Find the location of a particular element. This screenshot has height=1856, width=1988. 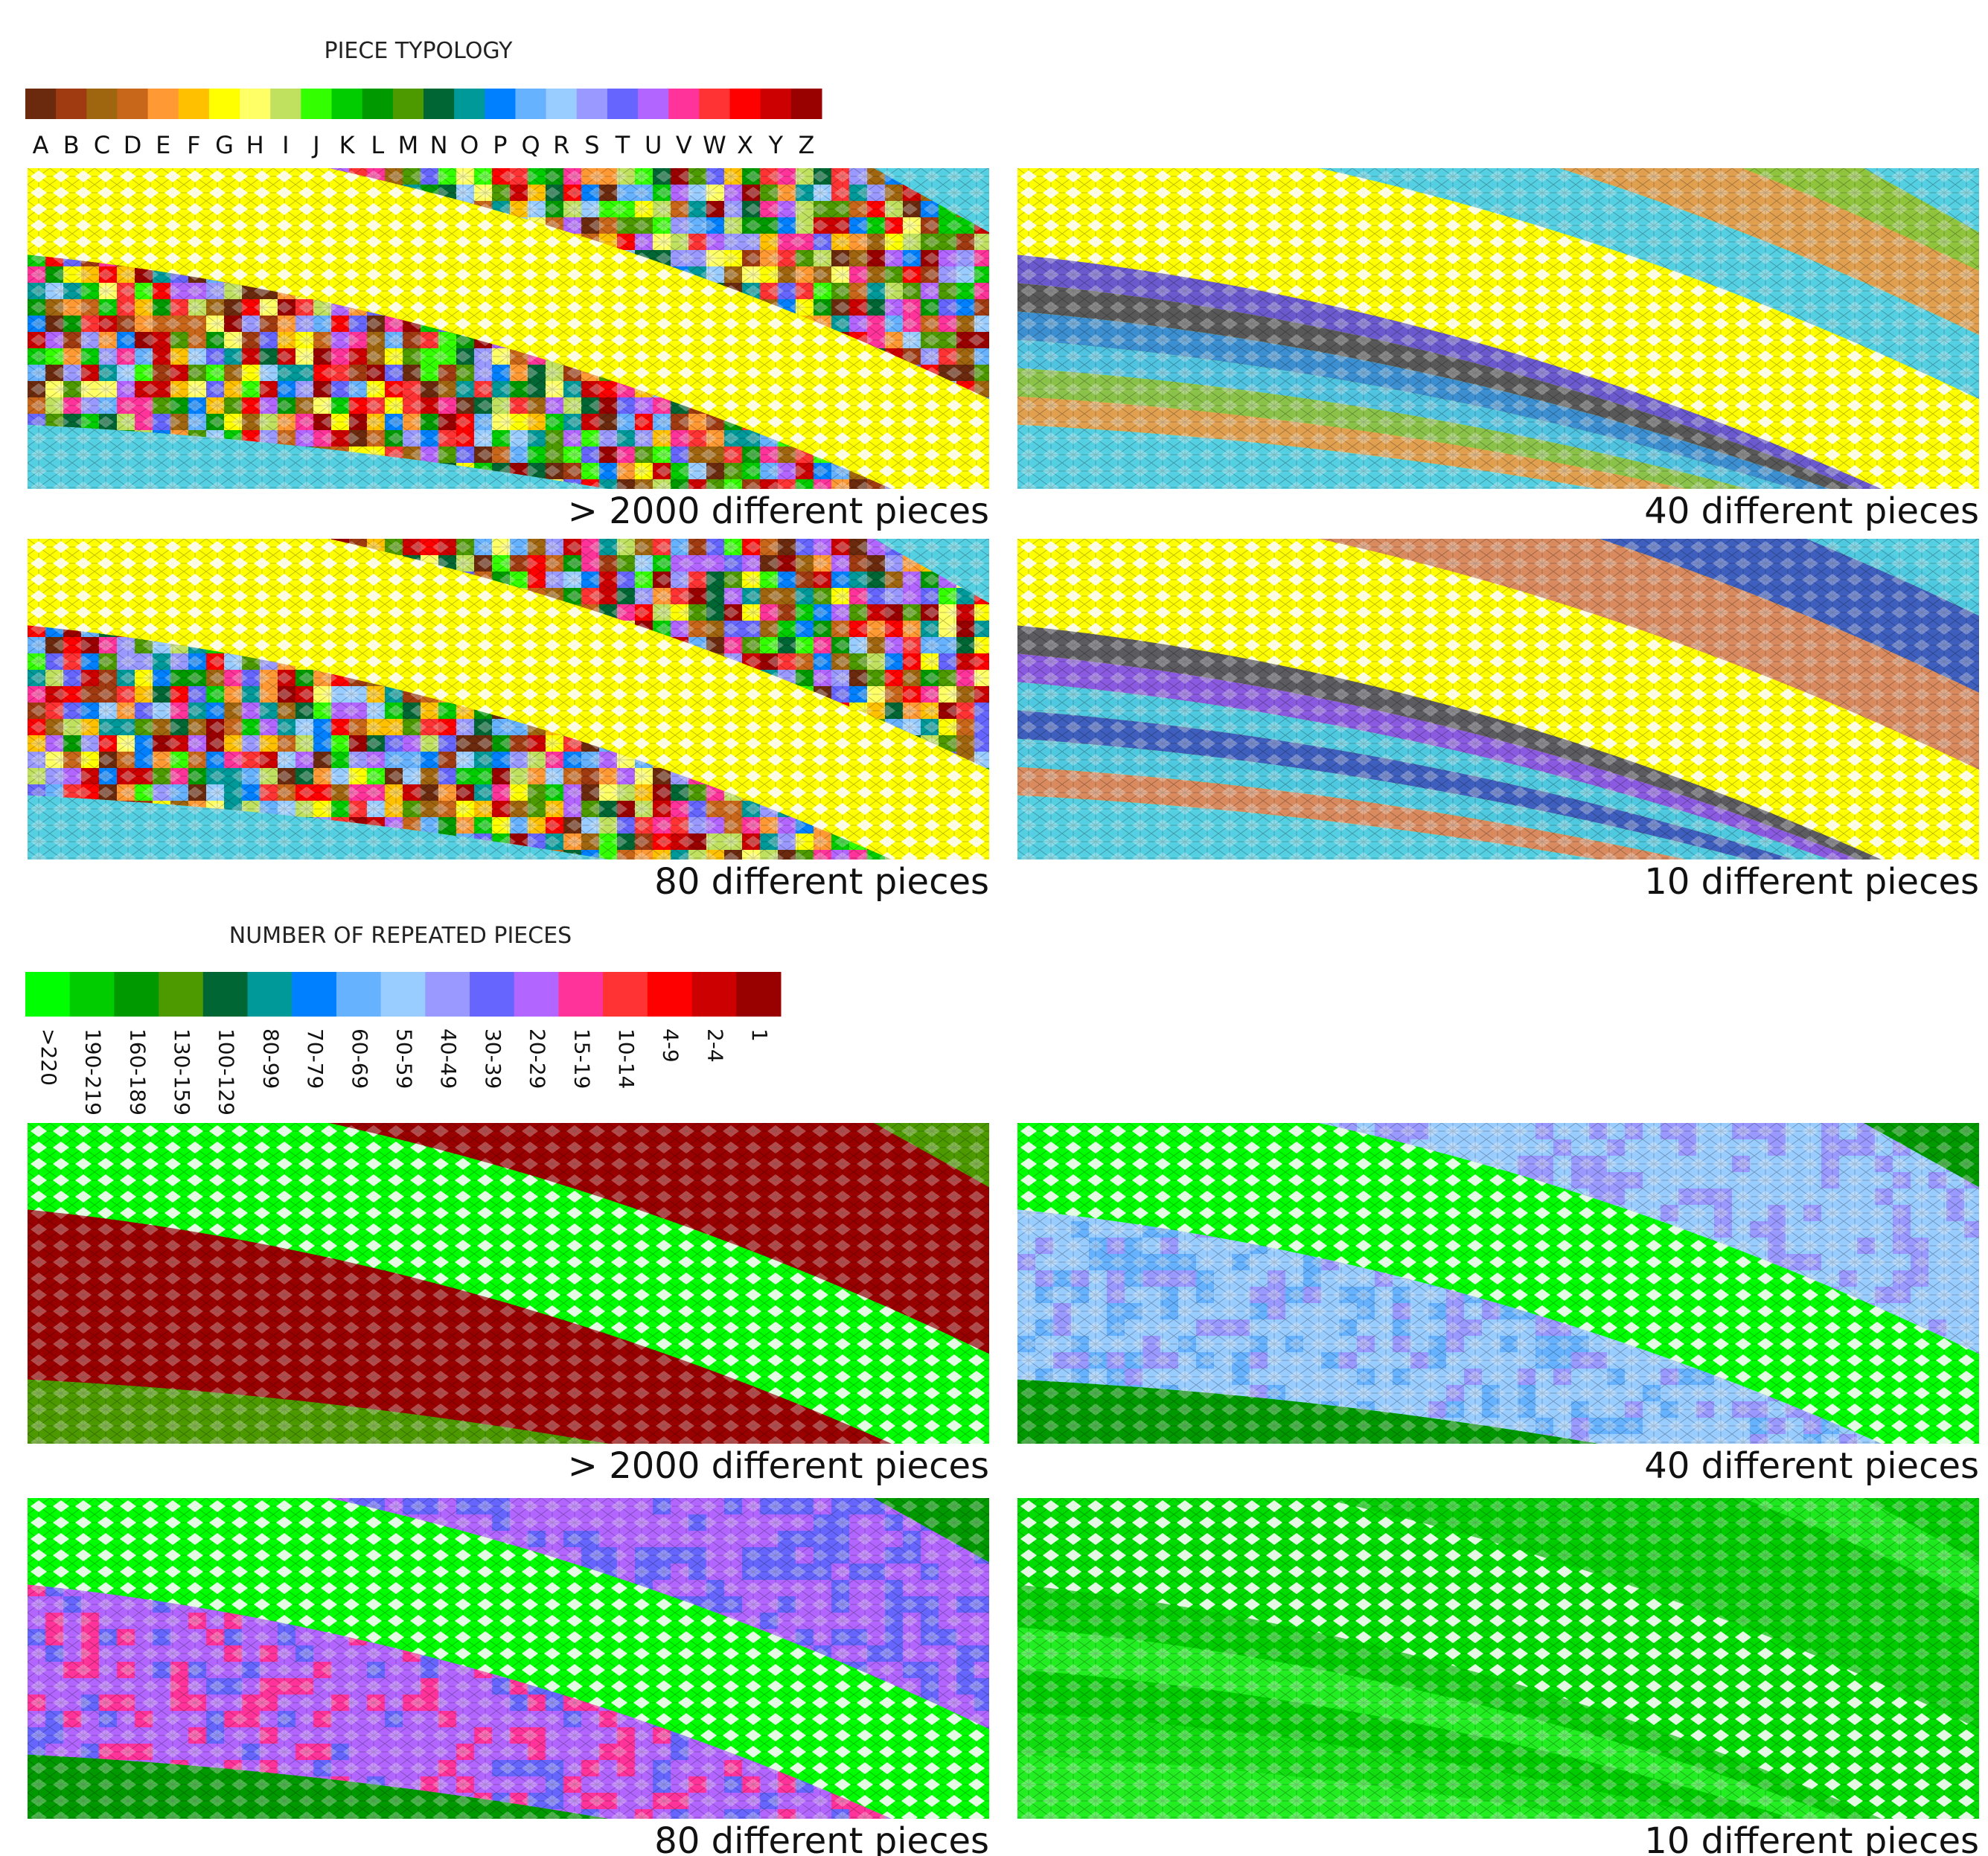

legend-label: 50-59 is located at coordinates (404, 1058).